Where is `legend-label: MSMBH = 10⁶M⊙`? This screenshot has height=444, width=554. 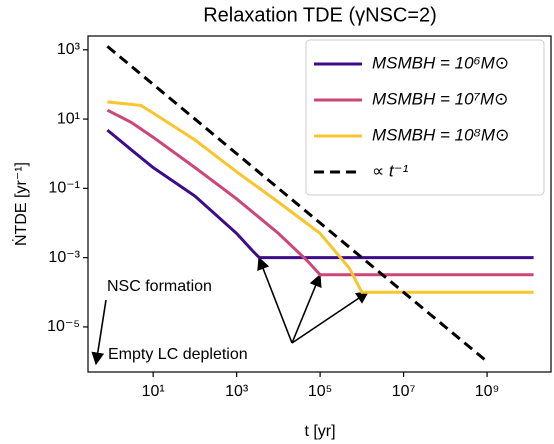 legend-label: MSMBH = 10⁶M⊙ is located at coordinates (440, 62).